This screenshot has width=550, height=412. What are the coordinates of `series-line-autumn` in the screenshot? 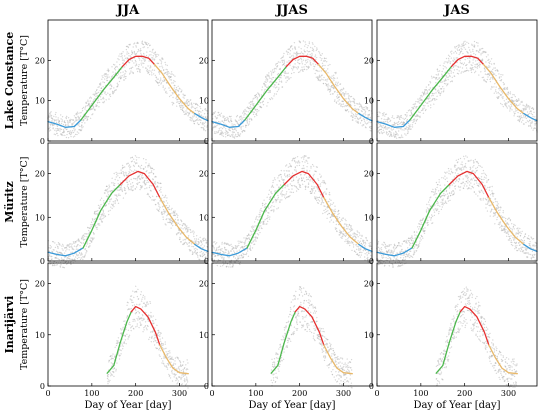 It's located at (341, 221).